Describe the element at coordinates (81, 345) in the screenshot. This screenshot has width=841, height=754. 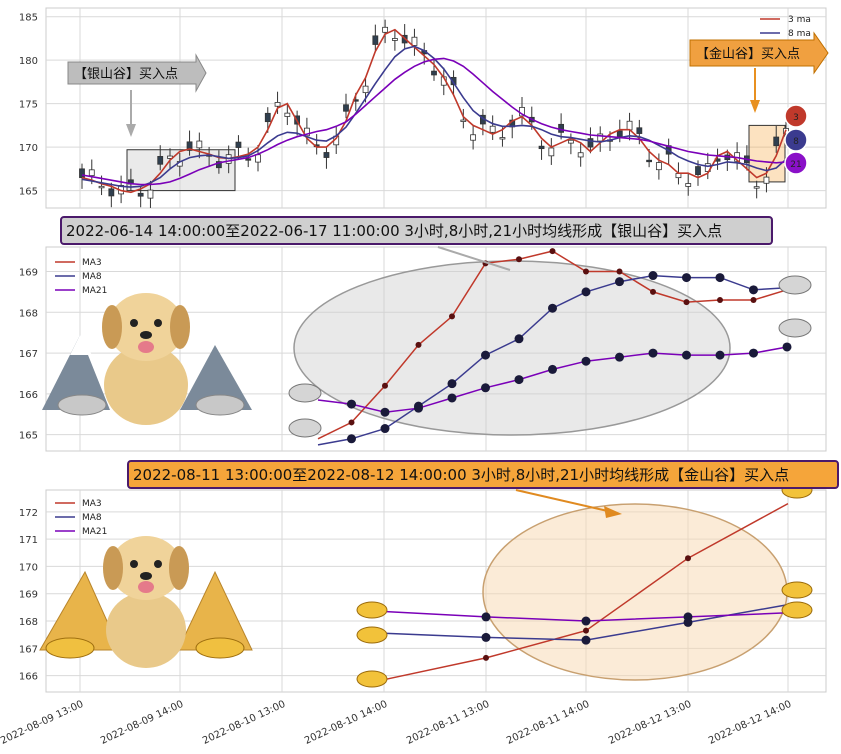
I see `snow-cap` at that location.